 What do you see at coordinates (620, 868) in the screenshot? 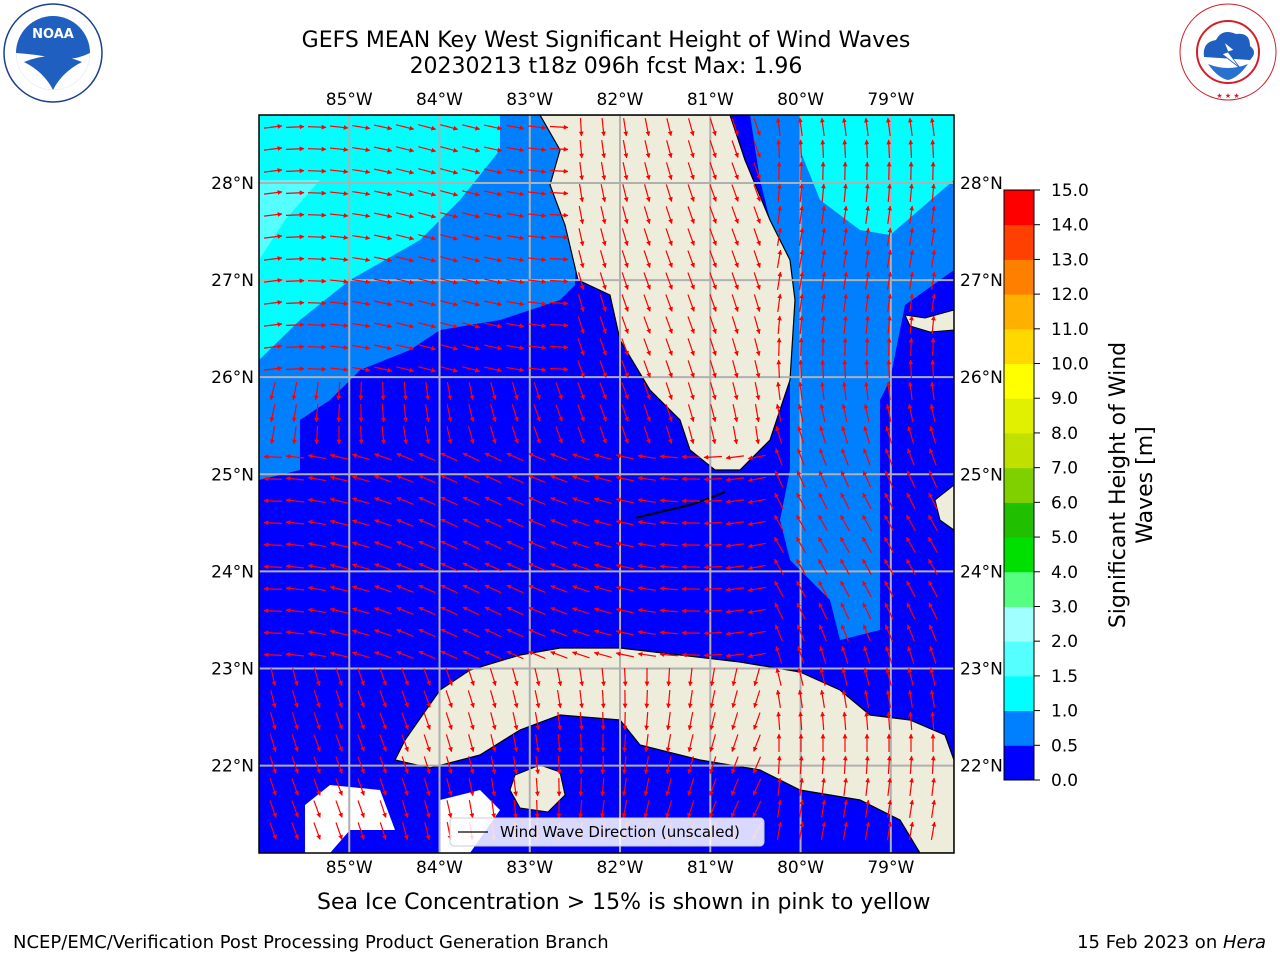
I see `longitude-label: 82°W` at bounding box center [620, 868].